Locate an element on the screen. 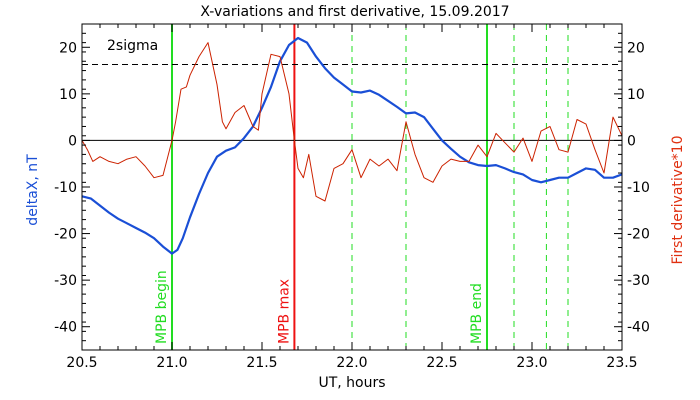  y-tick-label-right-1: -30 is located at coordinates (638, 281).